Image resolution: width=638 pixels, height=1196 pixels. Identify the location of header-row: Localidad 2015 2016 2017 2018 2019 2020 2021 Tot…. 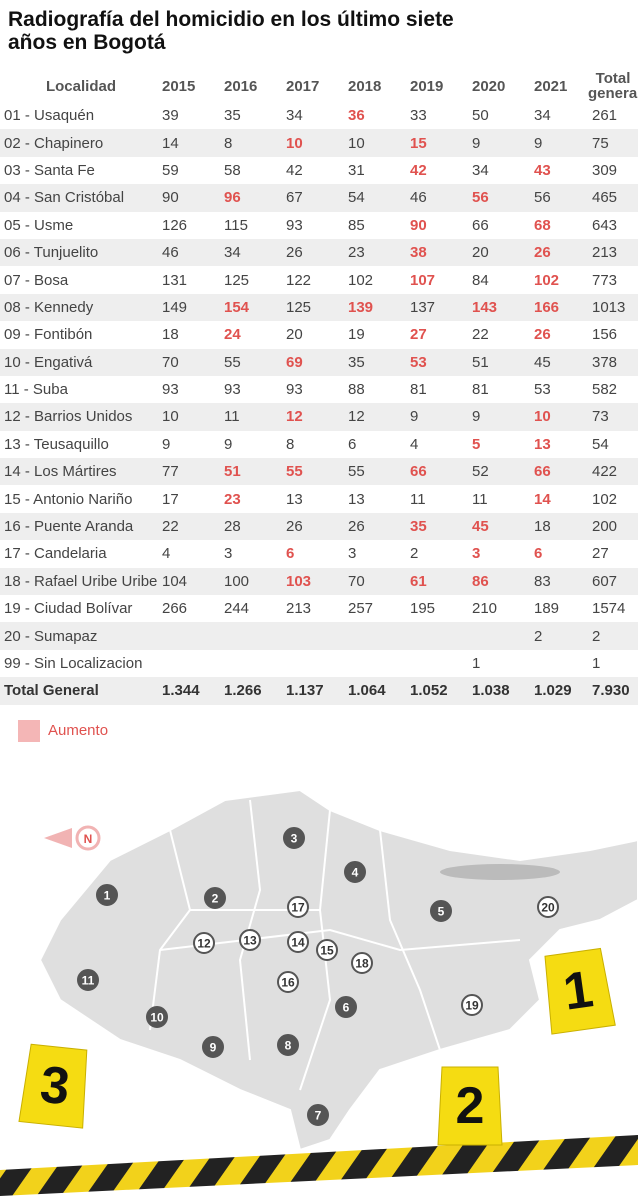
(319, 86).